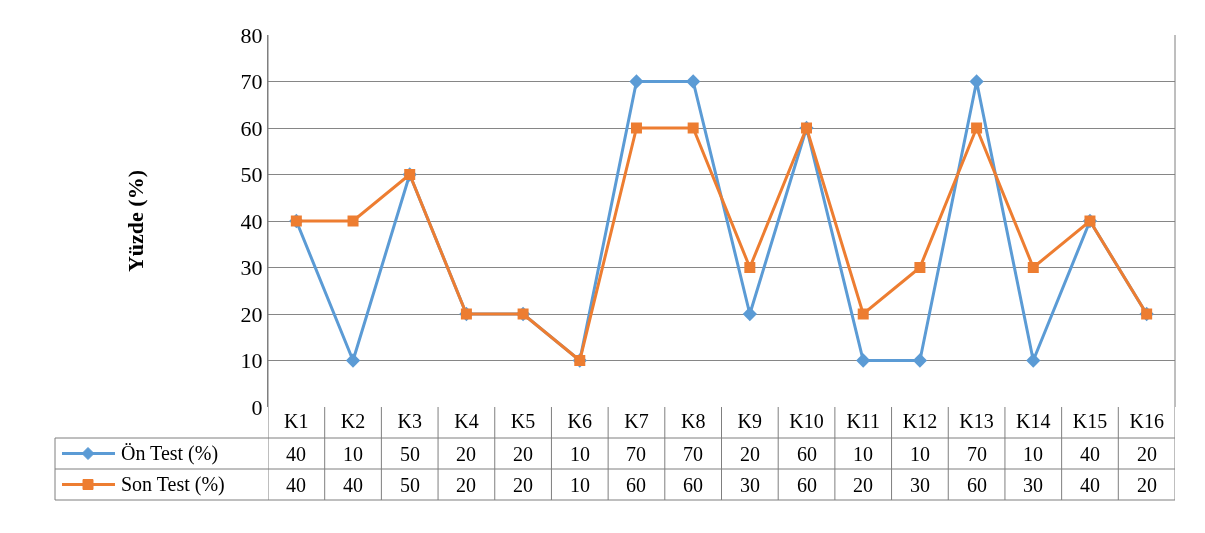 This screenshot has height=533, width=1205. What do you see at coordinates (863, 421) in the screenshot?
I see `x-tick-label: K11` at bounding box center [863, 421].